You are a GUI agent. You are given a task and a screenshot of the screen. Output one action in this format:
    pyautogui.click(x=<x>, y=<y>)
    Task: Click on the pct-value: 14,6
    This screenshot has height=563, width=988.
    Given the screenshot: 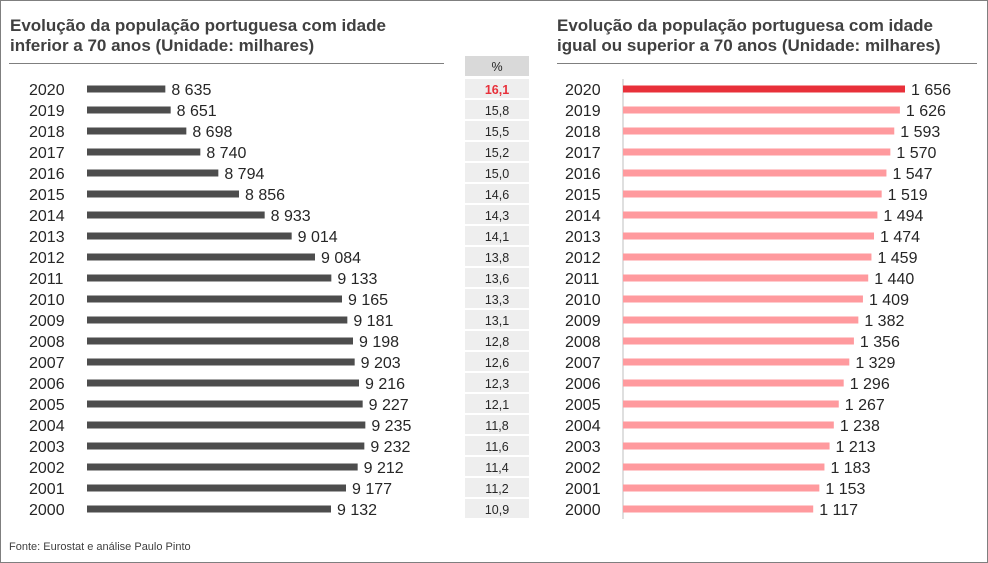 What is the action you would take?
    pyautogui.click(x=497, y=195)
    